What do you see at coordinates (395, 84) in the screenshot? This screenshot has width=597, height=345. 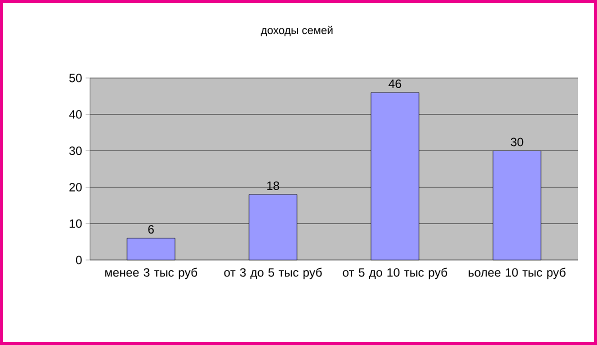 I see `data-label: 46` at bounding box center [395, 84].